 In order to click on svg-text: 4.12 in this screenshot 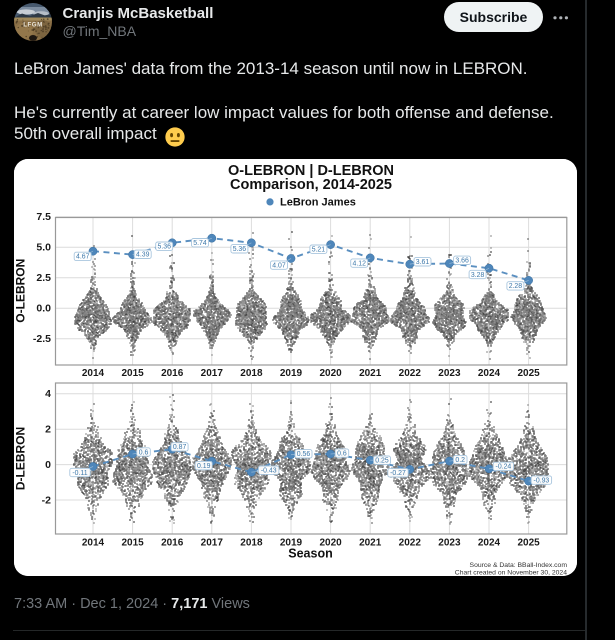, I will do `click(359, 263)`.